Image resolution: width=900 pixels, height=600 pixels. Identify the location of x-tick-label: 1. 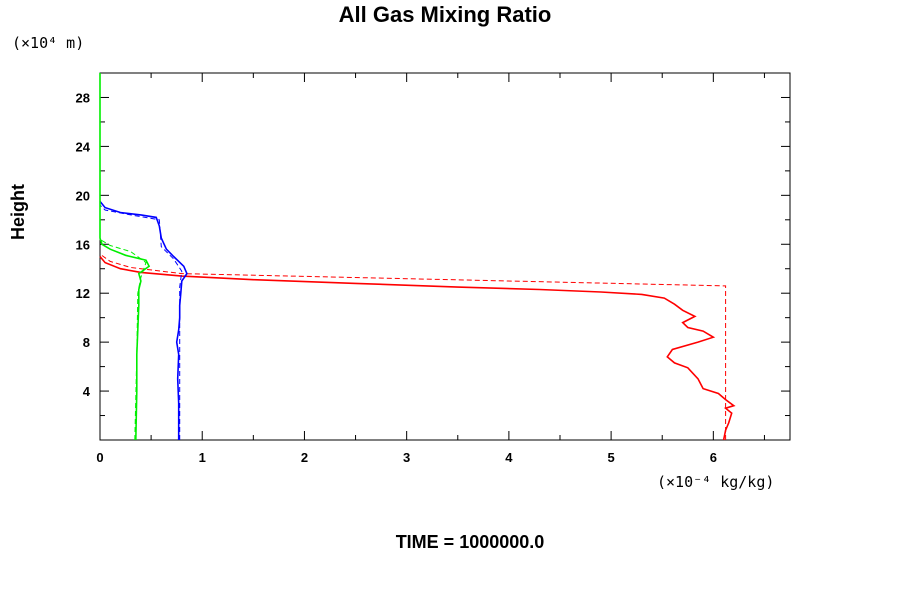
(202, 457).